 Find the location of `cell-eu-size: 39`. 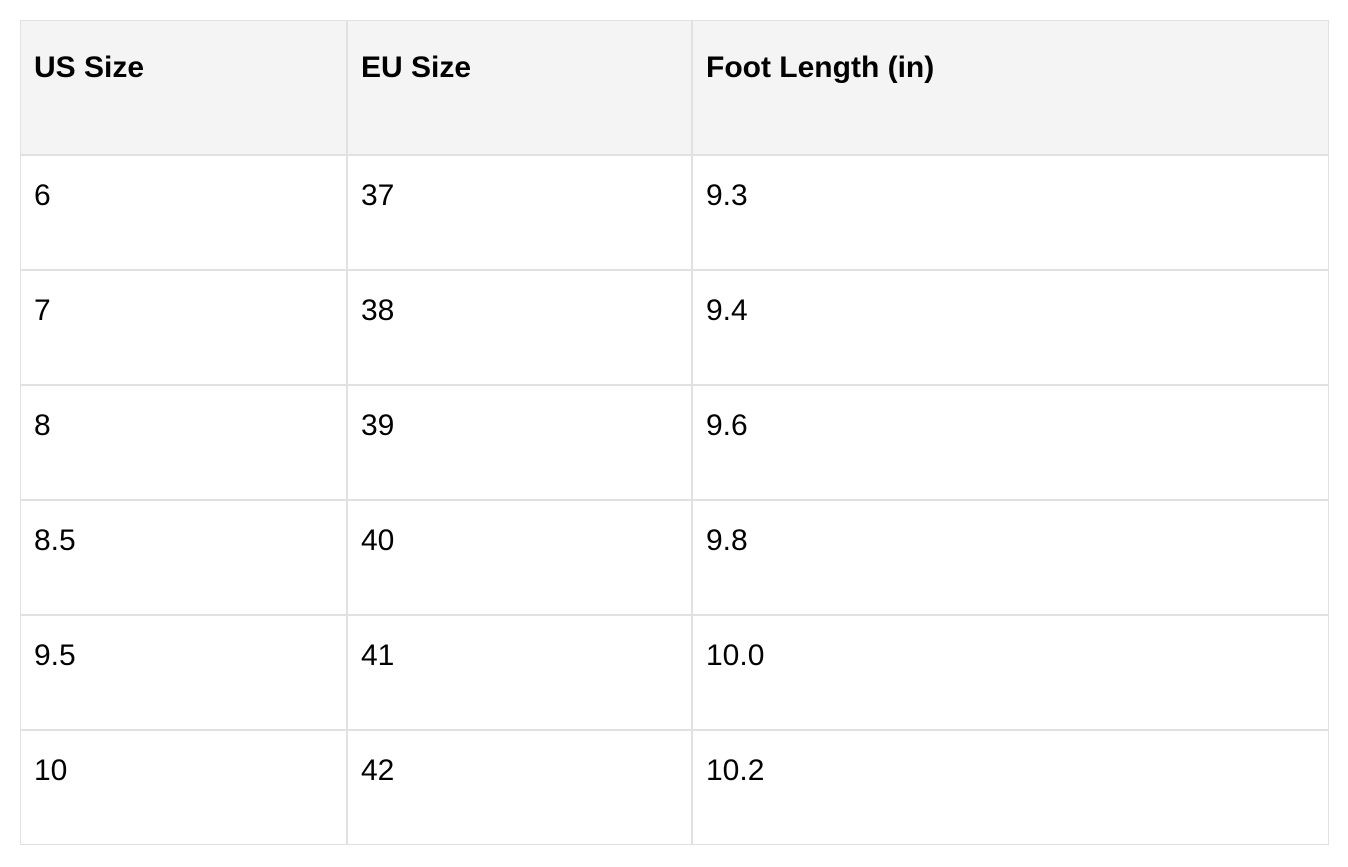

cell-eu-size: 39 is located at coordinates (519, 442).